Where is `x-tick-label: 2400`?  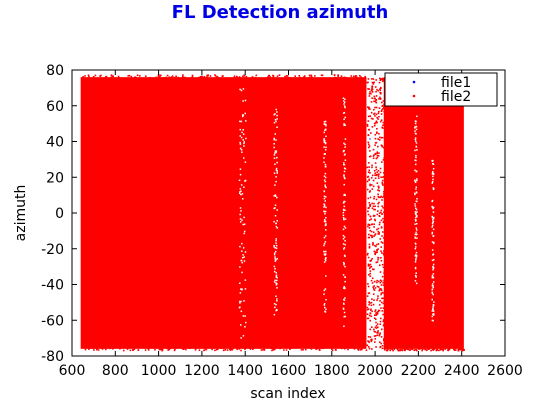
x-tick-label: 2400 is located at coordinates (462, 371).